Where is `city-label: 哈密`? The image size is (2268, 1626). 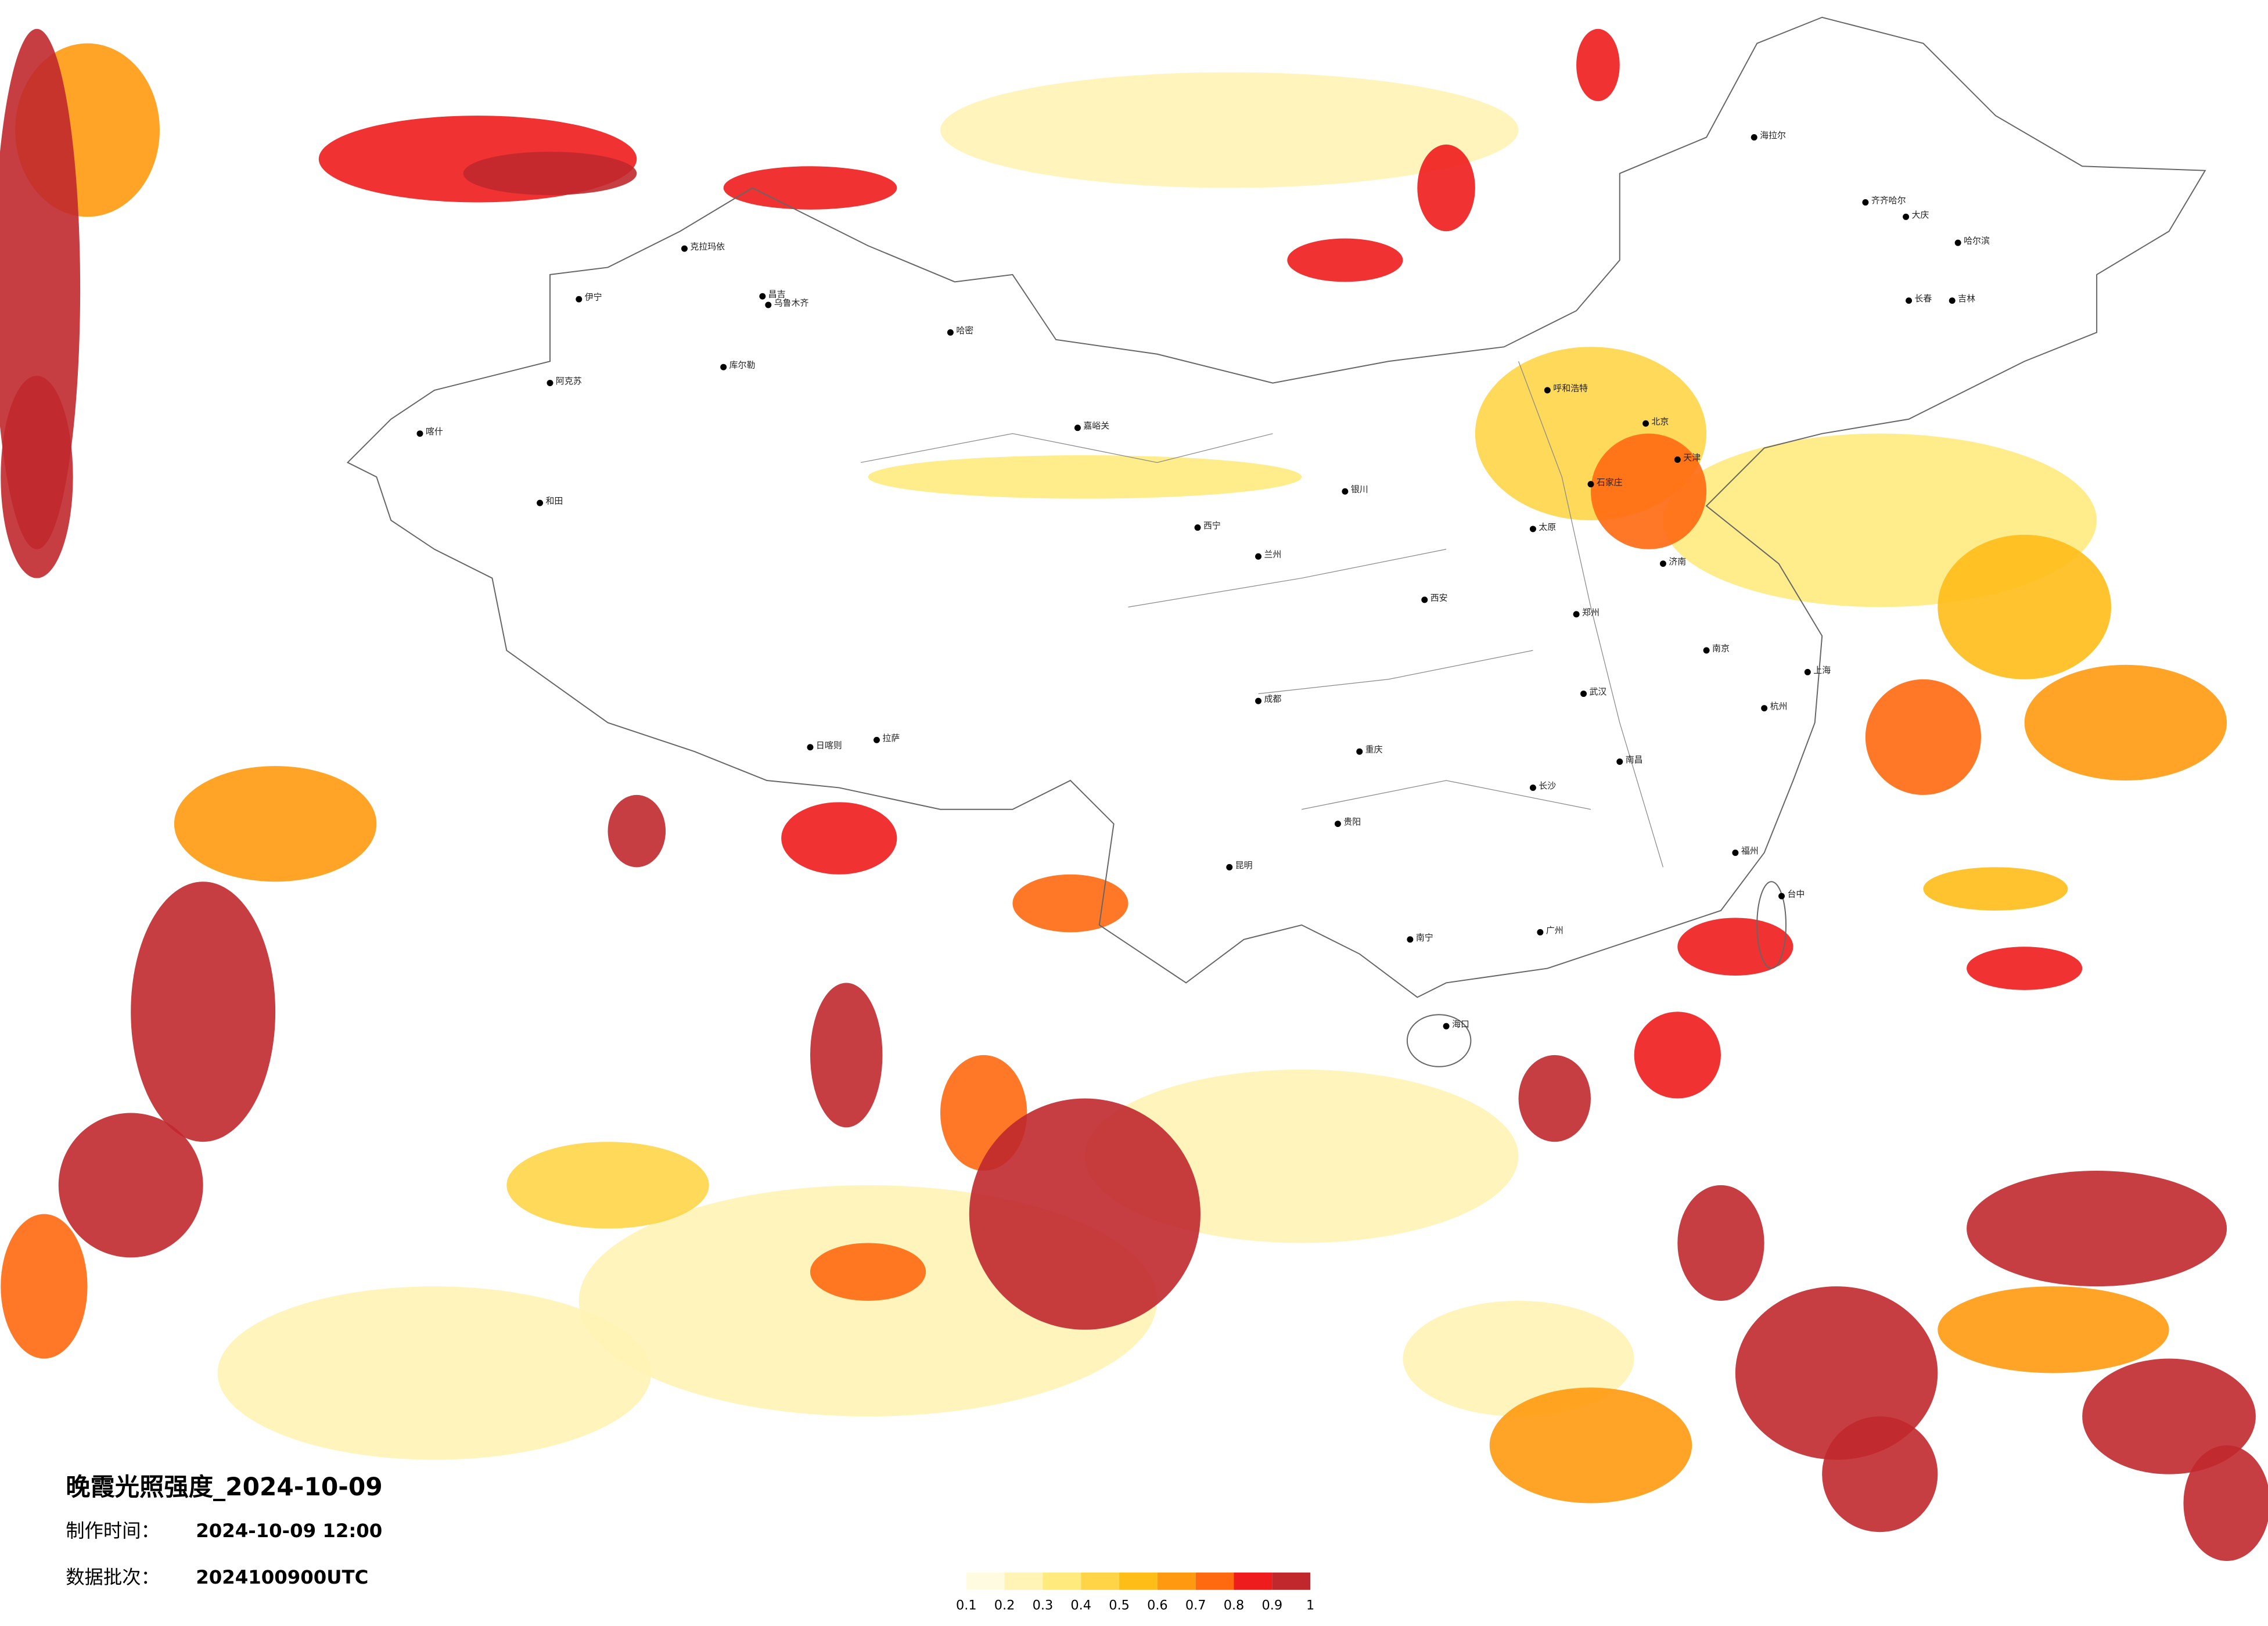
city-label: 哈密 is located at coordinates (964, 330).